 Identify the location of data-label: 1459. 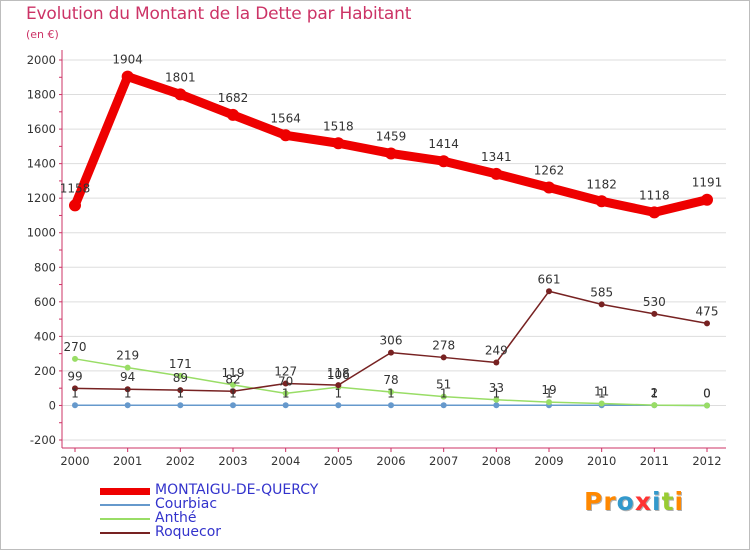
(391, 136).